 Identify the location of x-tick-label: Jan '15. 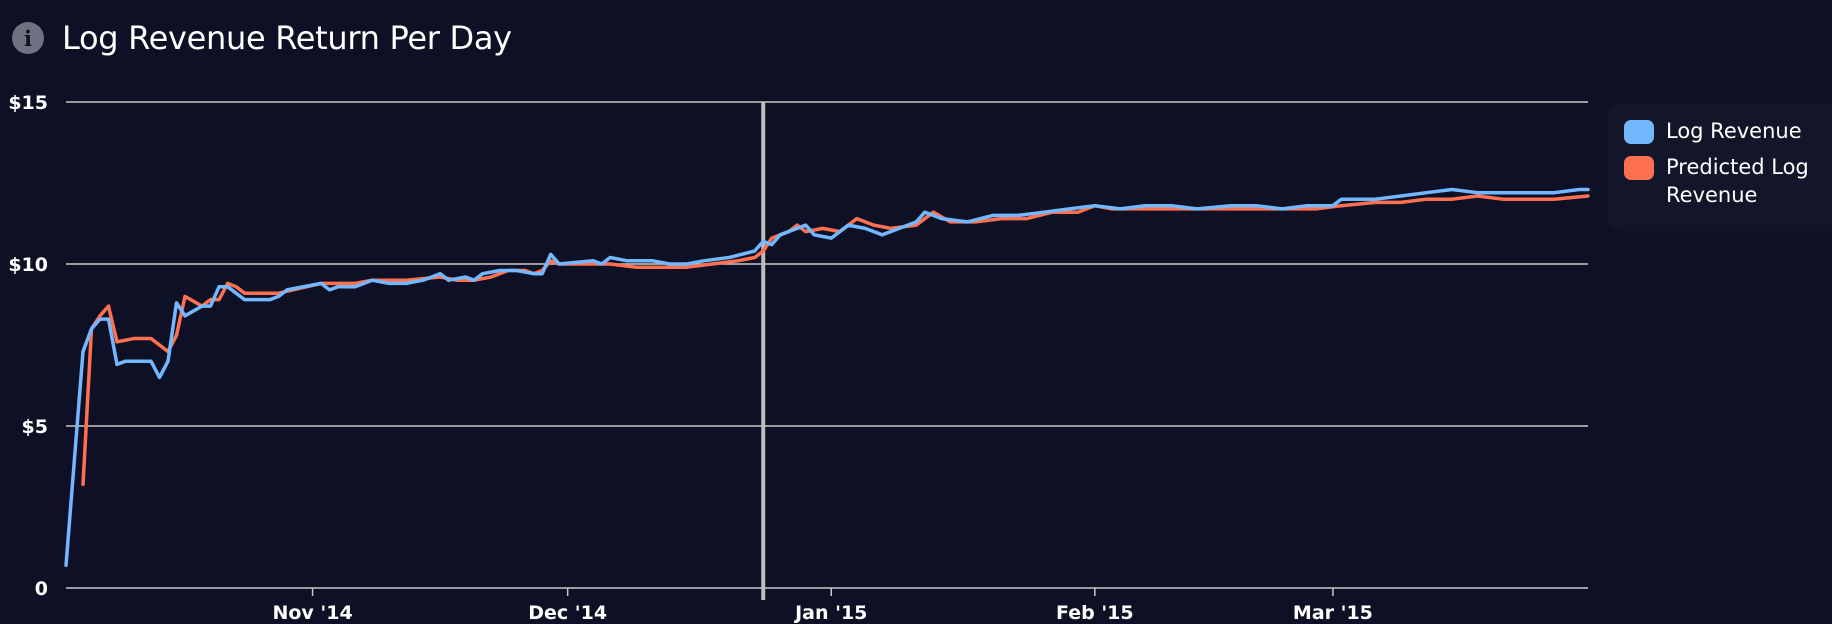
(830, 613).